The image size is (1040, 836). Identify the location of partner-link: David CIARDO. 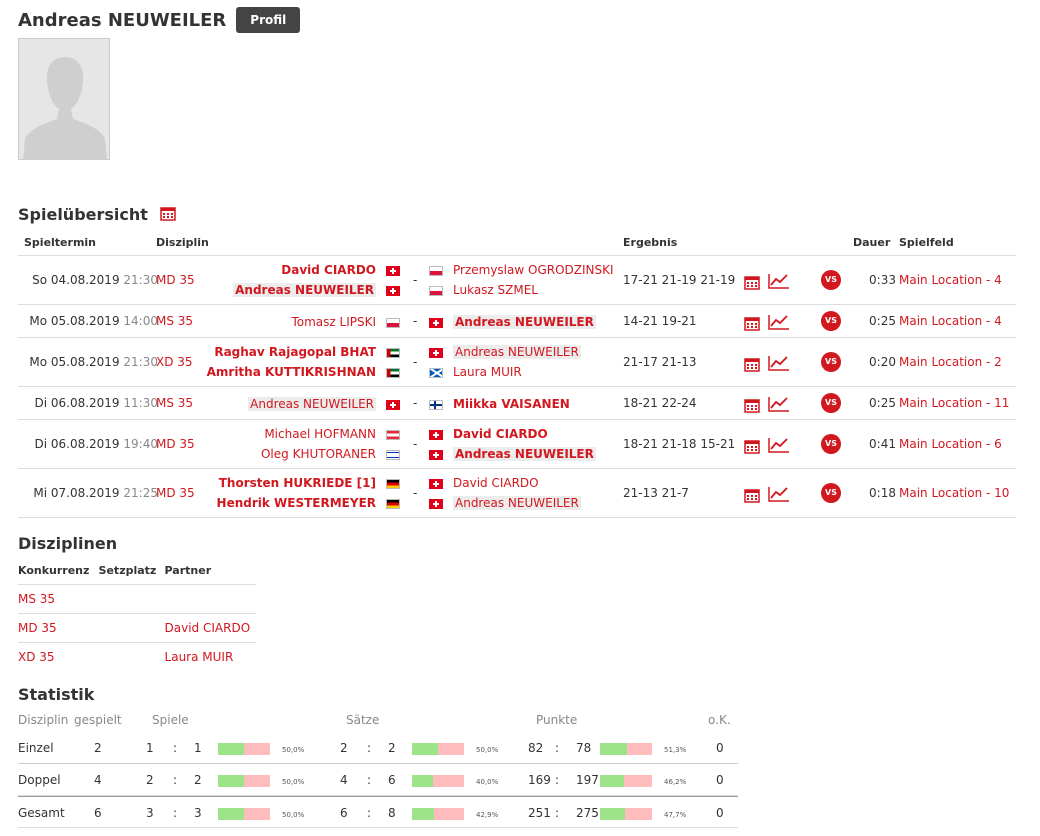
(207, 627).